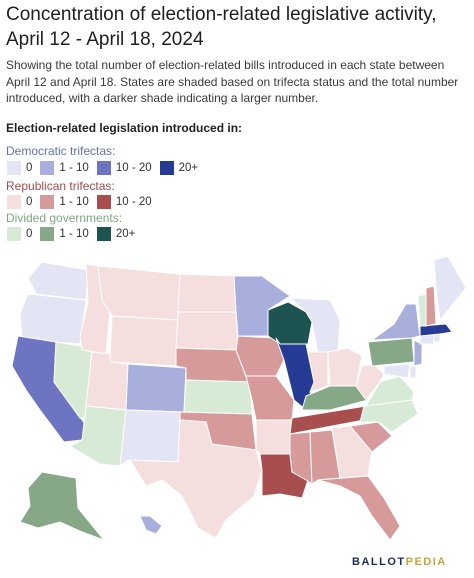 The height and width of the screenshot is (578, 474). What do you see at coordinates (139, 293) in the screenshot?
I see `state-mt` at bounding box center [139, 293].